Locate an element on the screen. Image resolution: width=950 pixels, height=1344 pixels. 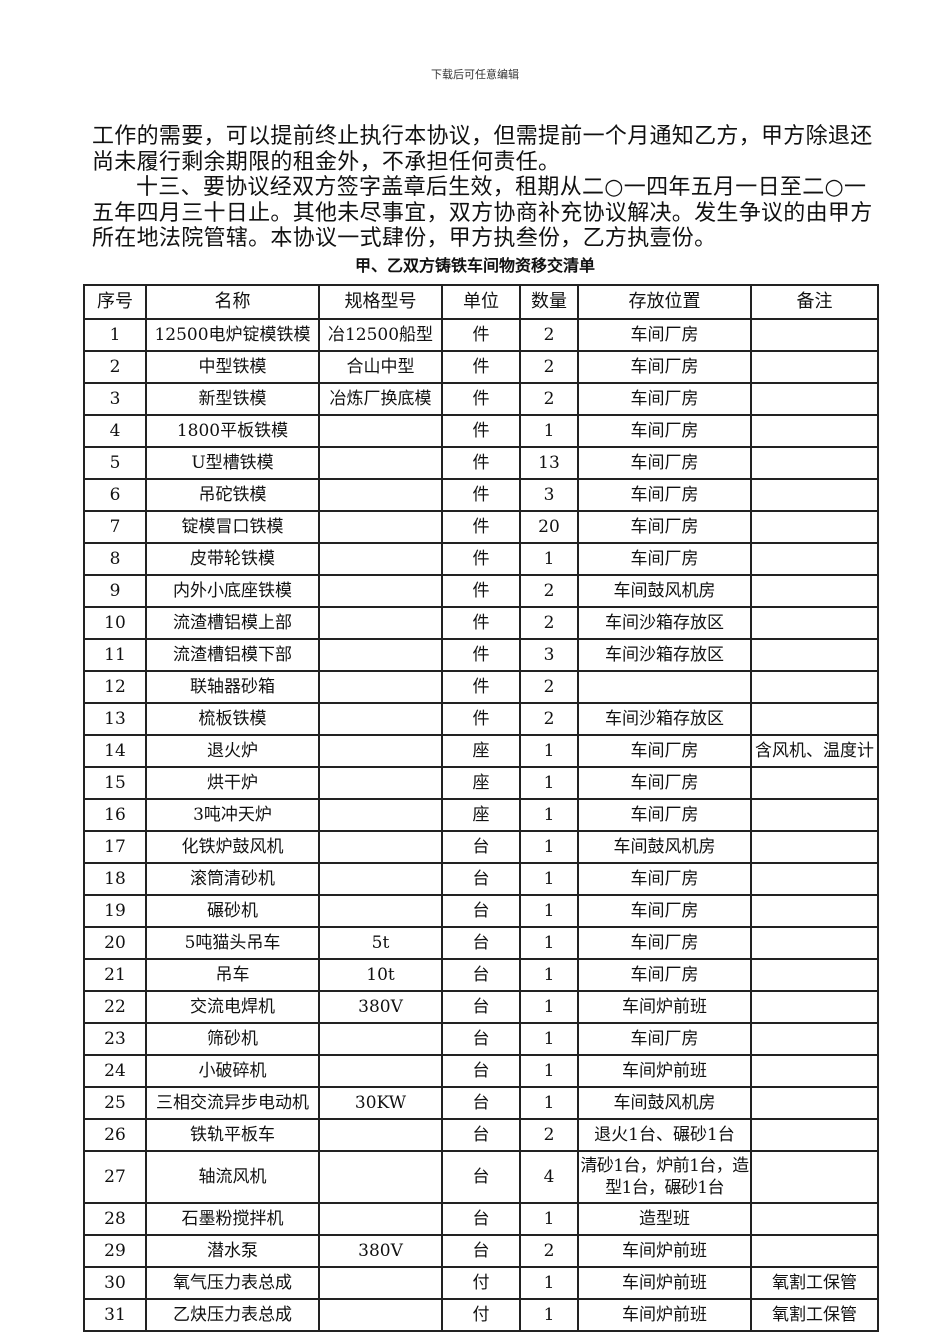
table-cell: 8 is located at coordinates (115, 559).